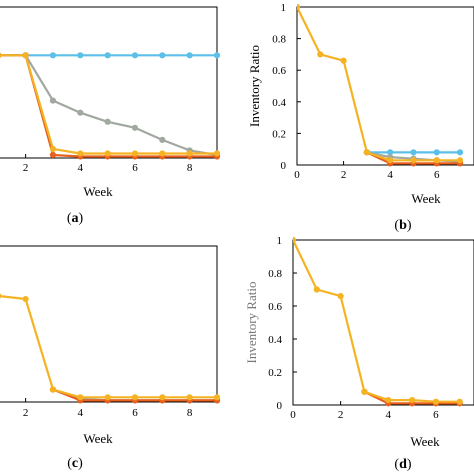 This screenshot has height=474, width=474. What do you see at coordinates (75, 218) in the screenshot?
I see `panel-label: (a)` at bounding box center [75, 218].